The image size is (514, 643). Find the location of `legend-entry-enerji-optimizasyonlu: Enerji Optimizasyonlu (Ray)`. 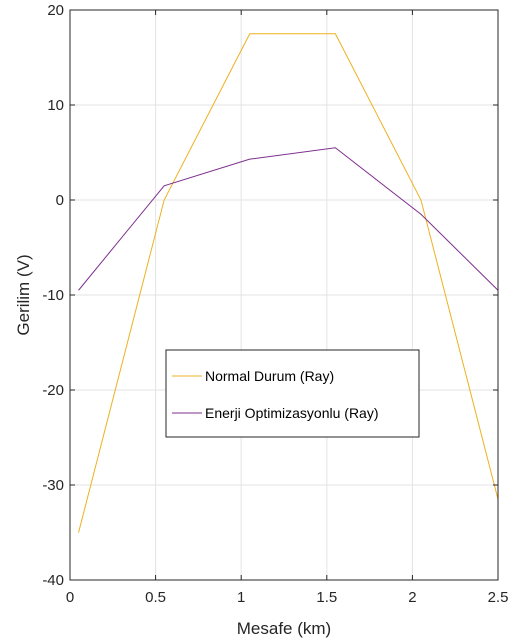

legend-entry-enerji-optimizasyonlu: Enerji Optimizasyonlu (Ray) is located at coordinates (292, 413).